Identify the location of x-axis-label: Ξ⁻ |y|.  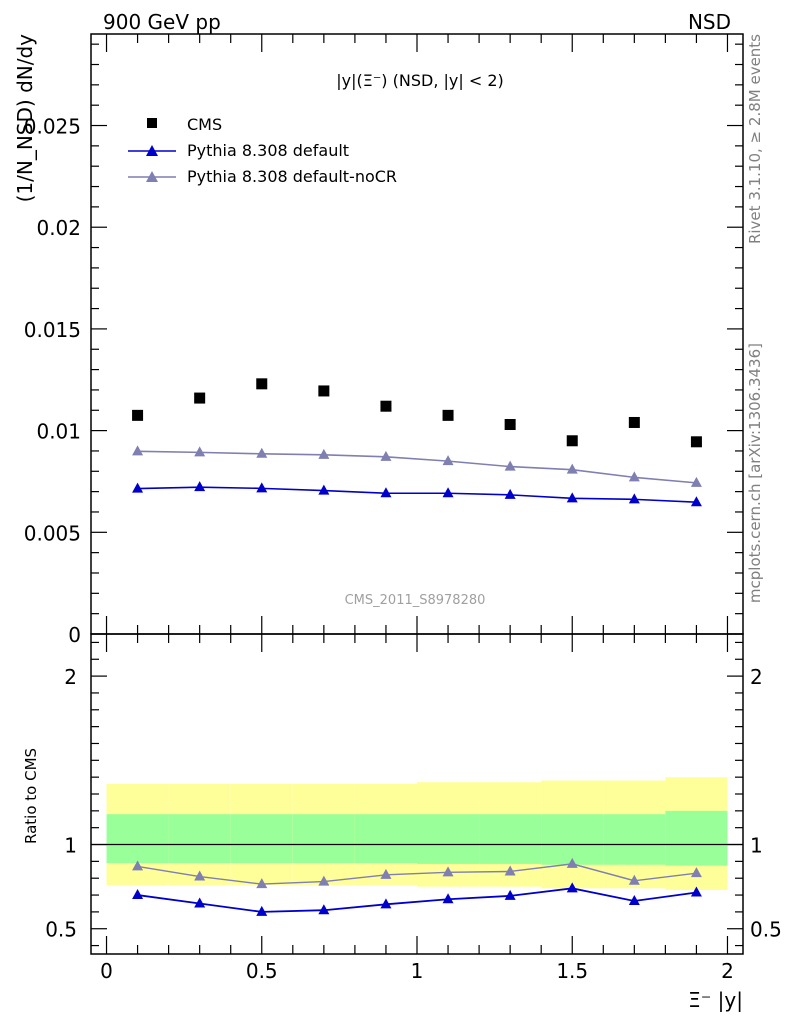
(715, 1000).